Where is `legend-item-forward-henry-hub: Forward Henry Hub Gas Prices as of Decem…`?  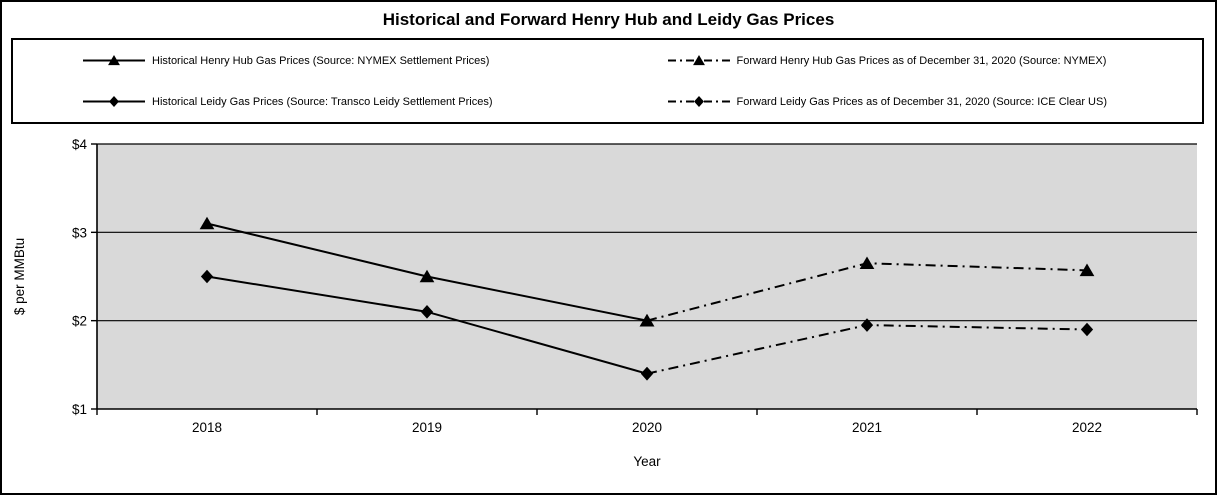
legend-item-forward-henry-hub: Forward Henry Hub Gas Prices as of Decem… is located at coordinates (905, 60).